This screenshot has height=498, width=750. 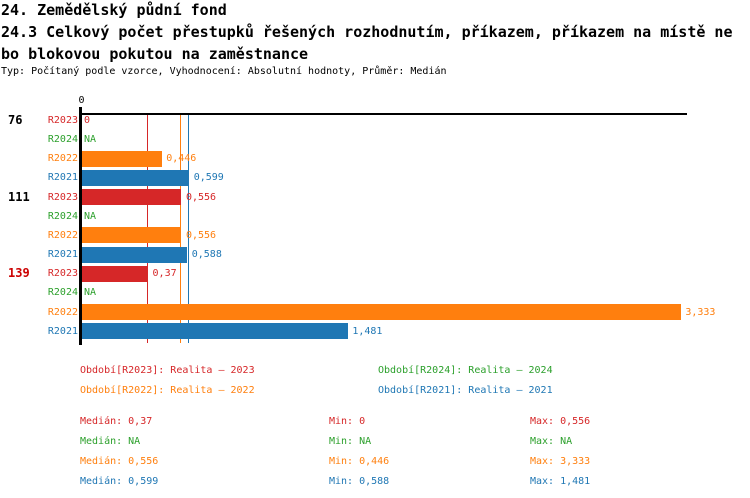 What do you see at coordinates (19, 196) in the screenshot?
I see `group-label-111: 111` at bounding box center [19, 196].